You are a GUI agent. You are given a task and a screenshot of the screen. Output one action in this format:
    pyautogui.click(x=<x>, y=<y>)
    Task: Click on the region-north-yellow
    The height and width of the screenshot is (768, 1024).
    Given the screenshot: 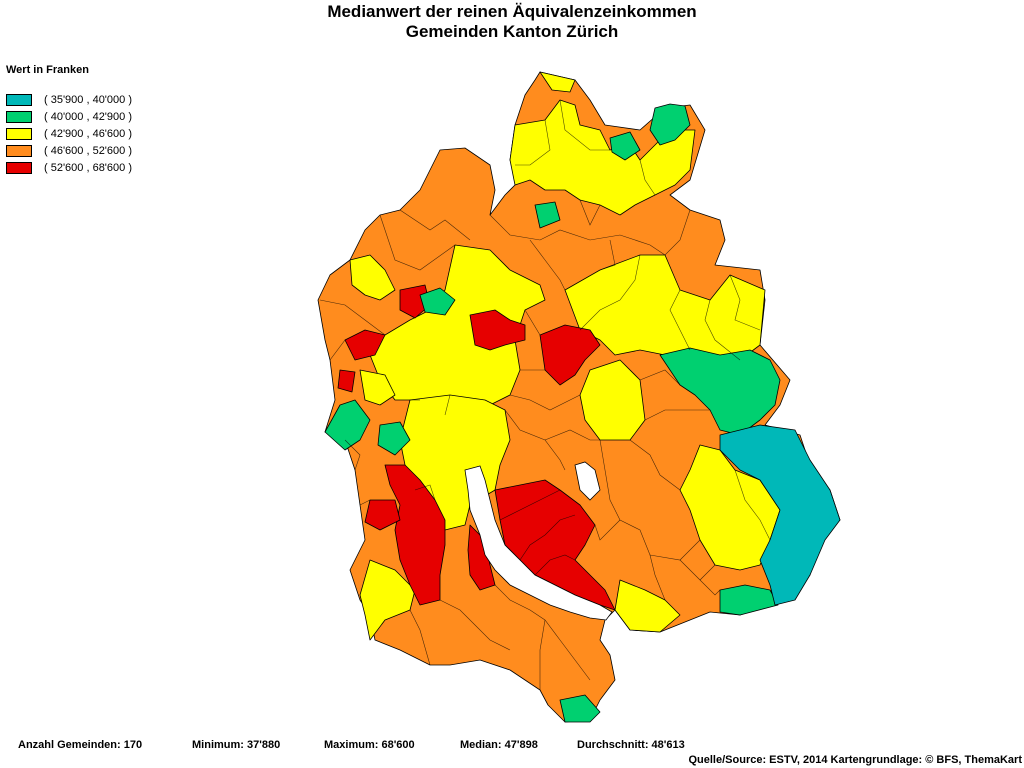 What is the action you would take?
    pyautogui.click(x=602, y=157)
    